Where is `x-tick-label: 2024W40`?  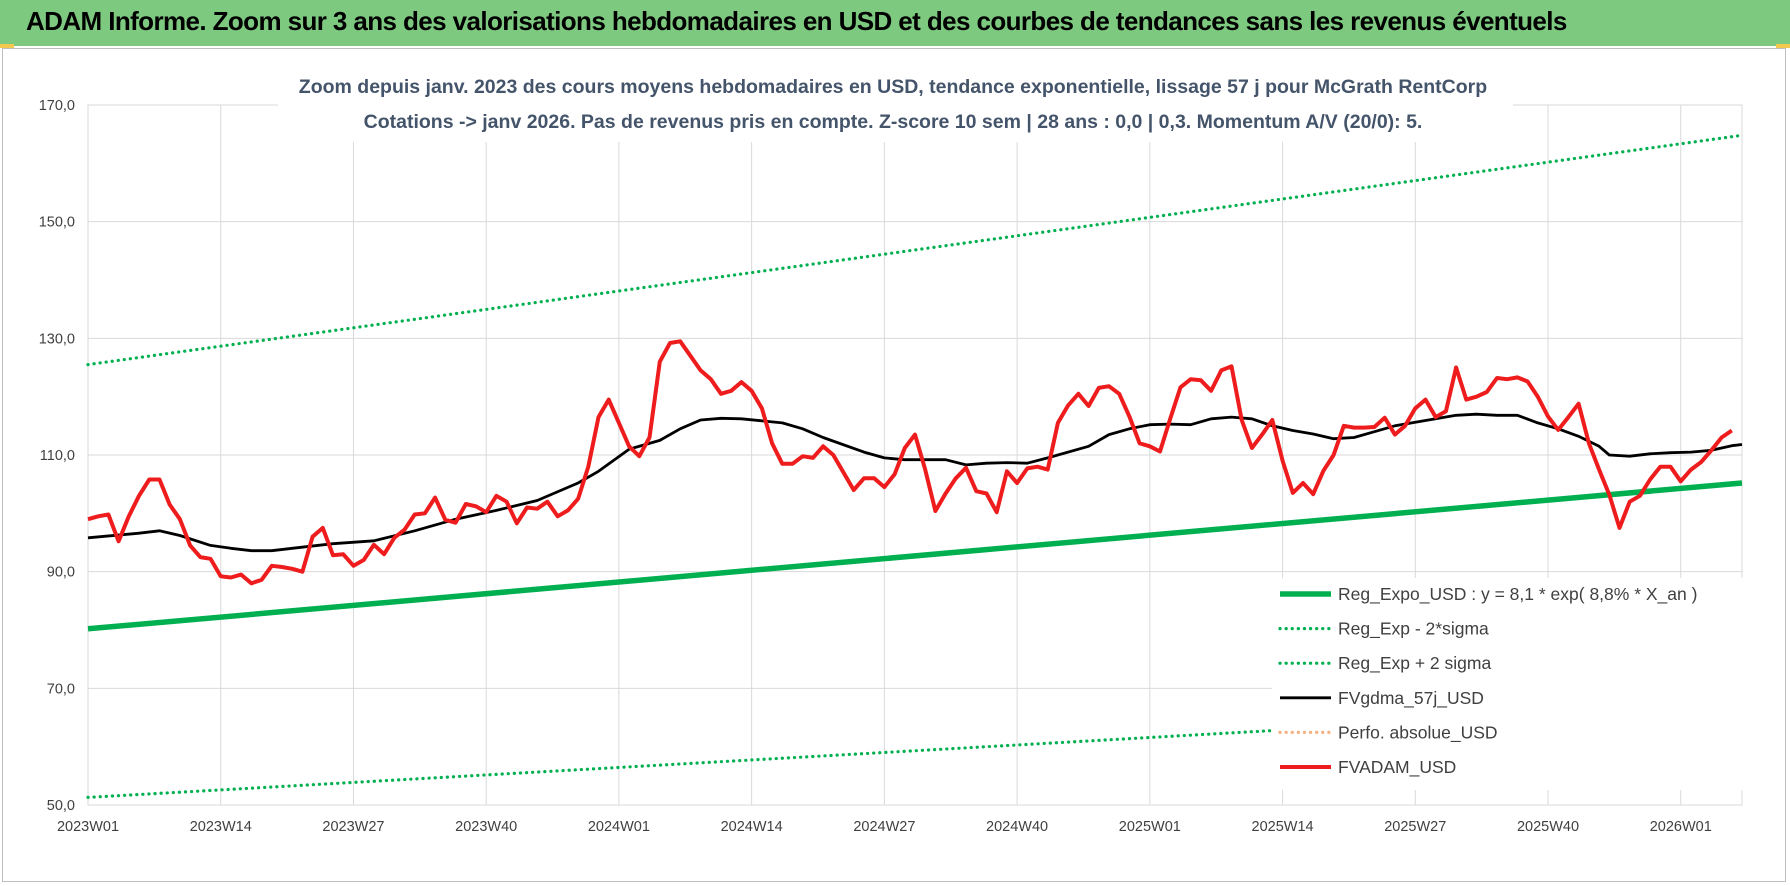 x-tick-label: 2024W40 is located at coordinates (1017, 827).